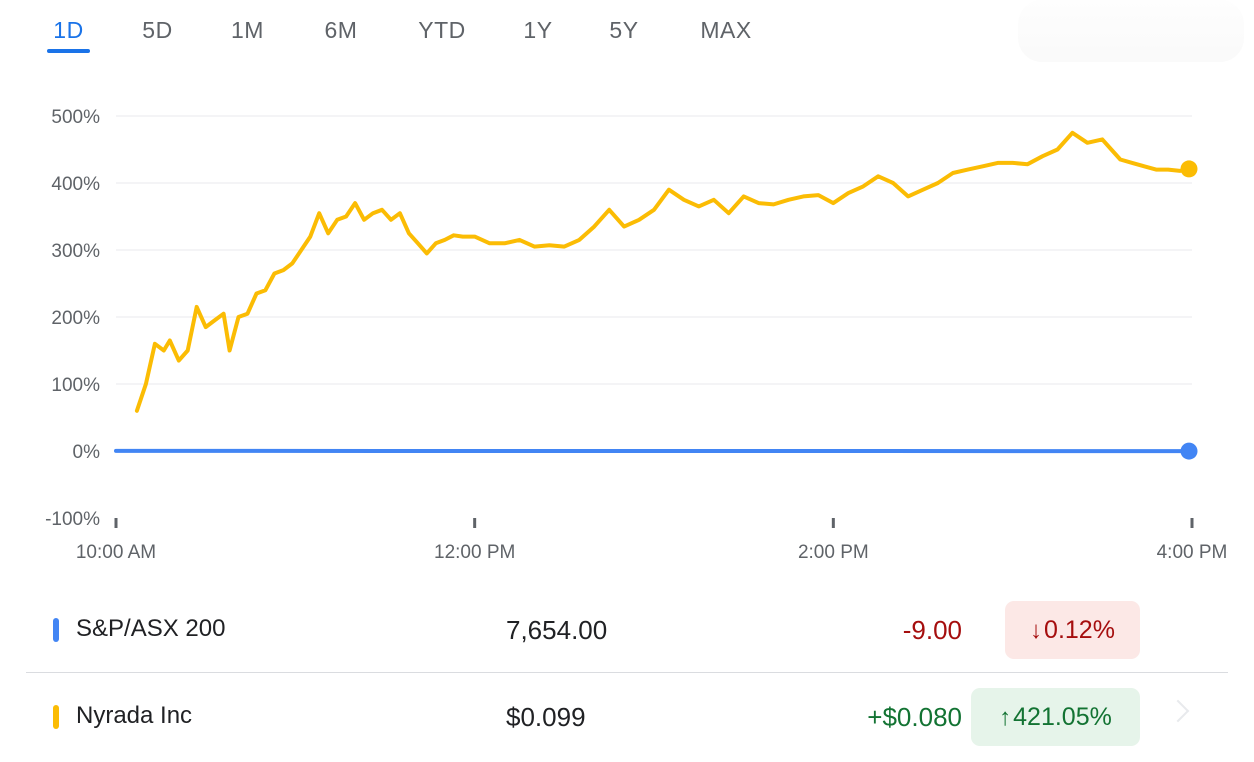  What do you see at coordinates (1079, 630) in the screenshot?
I see `row-percent: 0.12%` at bounding box center [1079, 630].